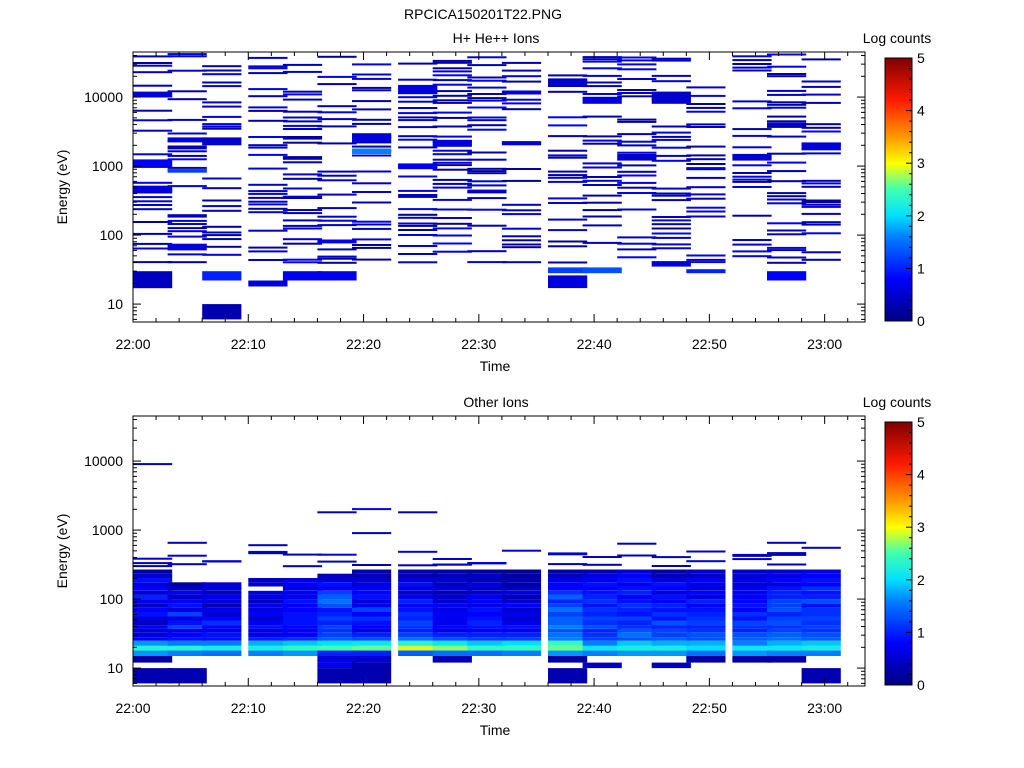 This screenshot has width=1024, height=768. Describe the element at coordinates (478, 344) in the screenshot. I see `x-tick-label: 22:30` at that location.